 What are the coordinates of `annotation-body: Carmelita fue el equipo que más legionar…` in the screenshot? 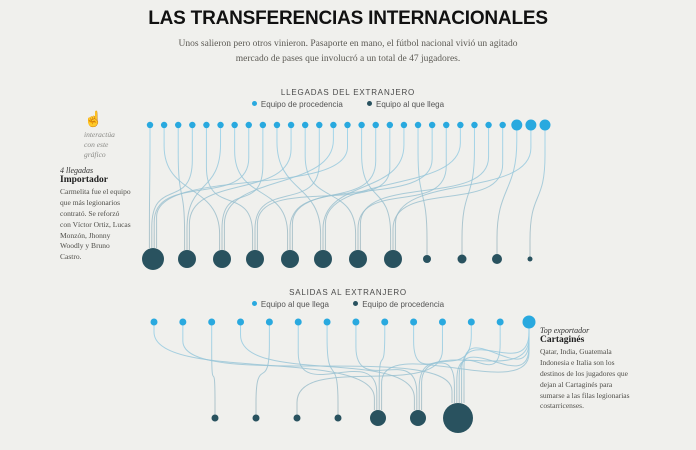 It's located at (95, 224).